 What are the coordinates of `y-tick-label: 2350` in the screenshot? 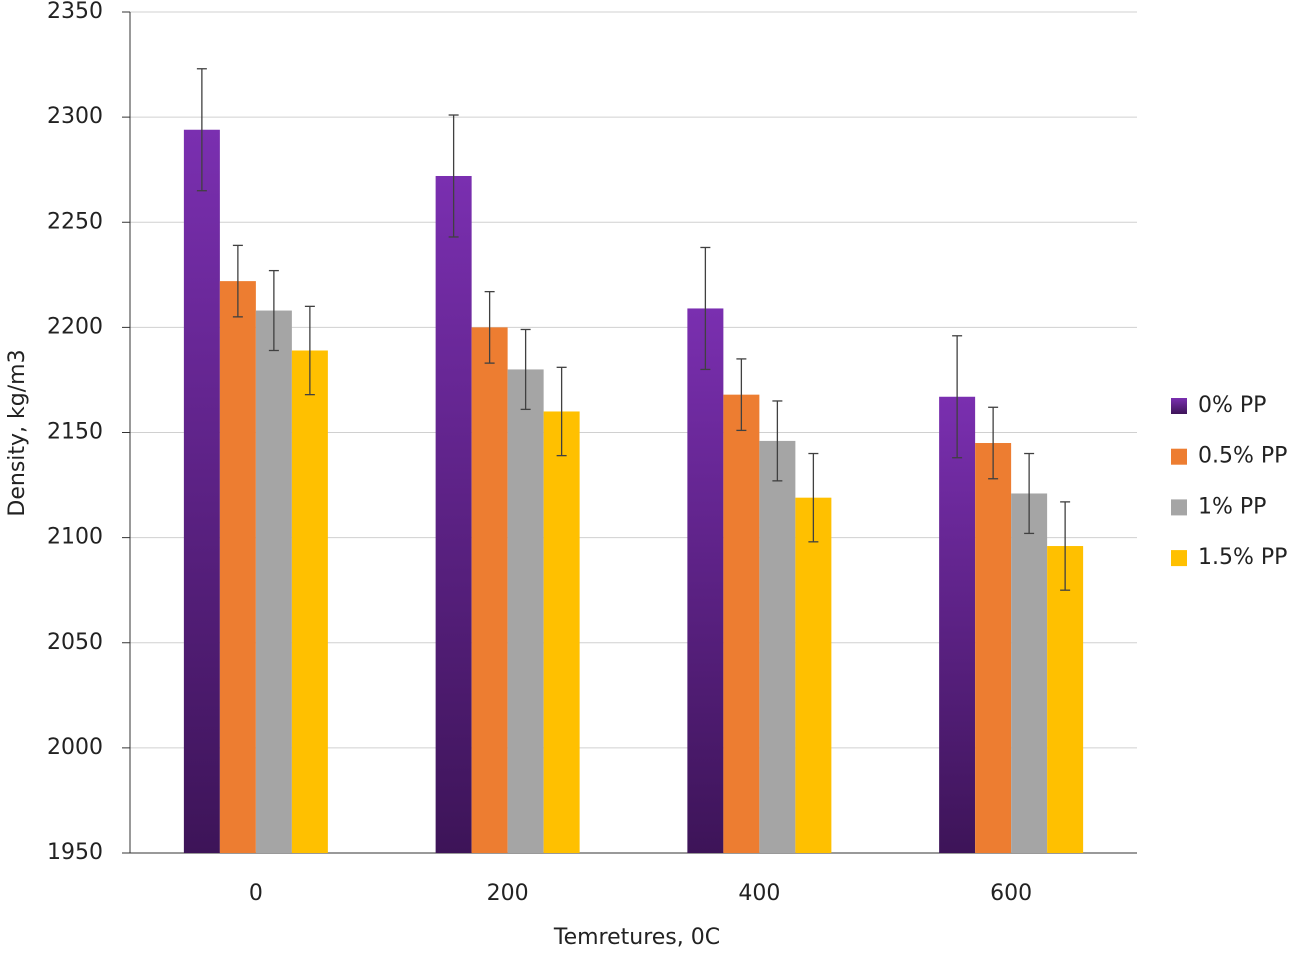 It's located at (75, 12).